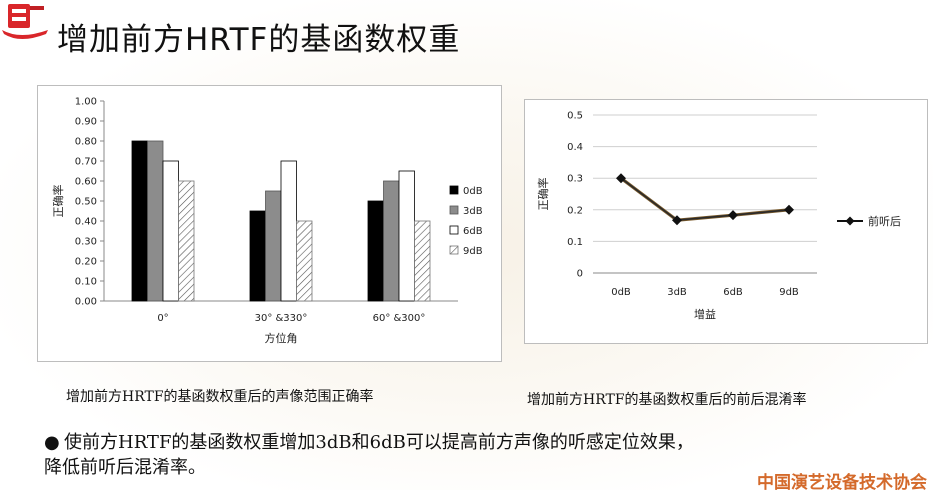 This screenshot has width=933, height=493. I want to click on y-tick-label: 0.90, so click(86, 122).